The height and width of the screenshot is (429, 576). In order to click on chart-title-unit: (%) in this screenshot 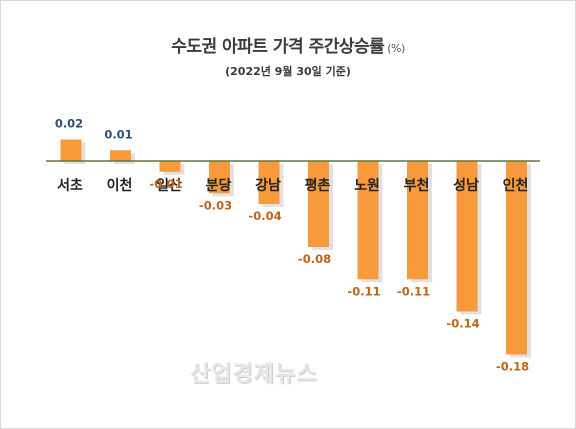, I will do `click(396, 48)`.